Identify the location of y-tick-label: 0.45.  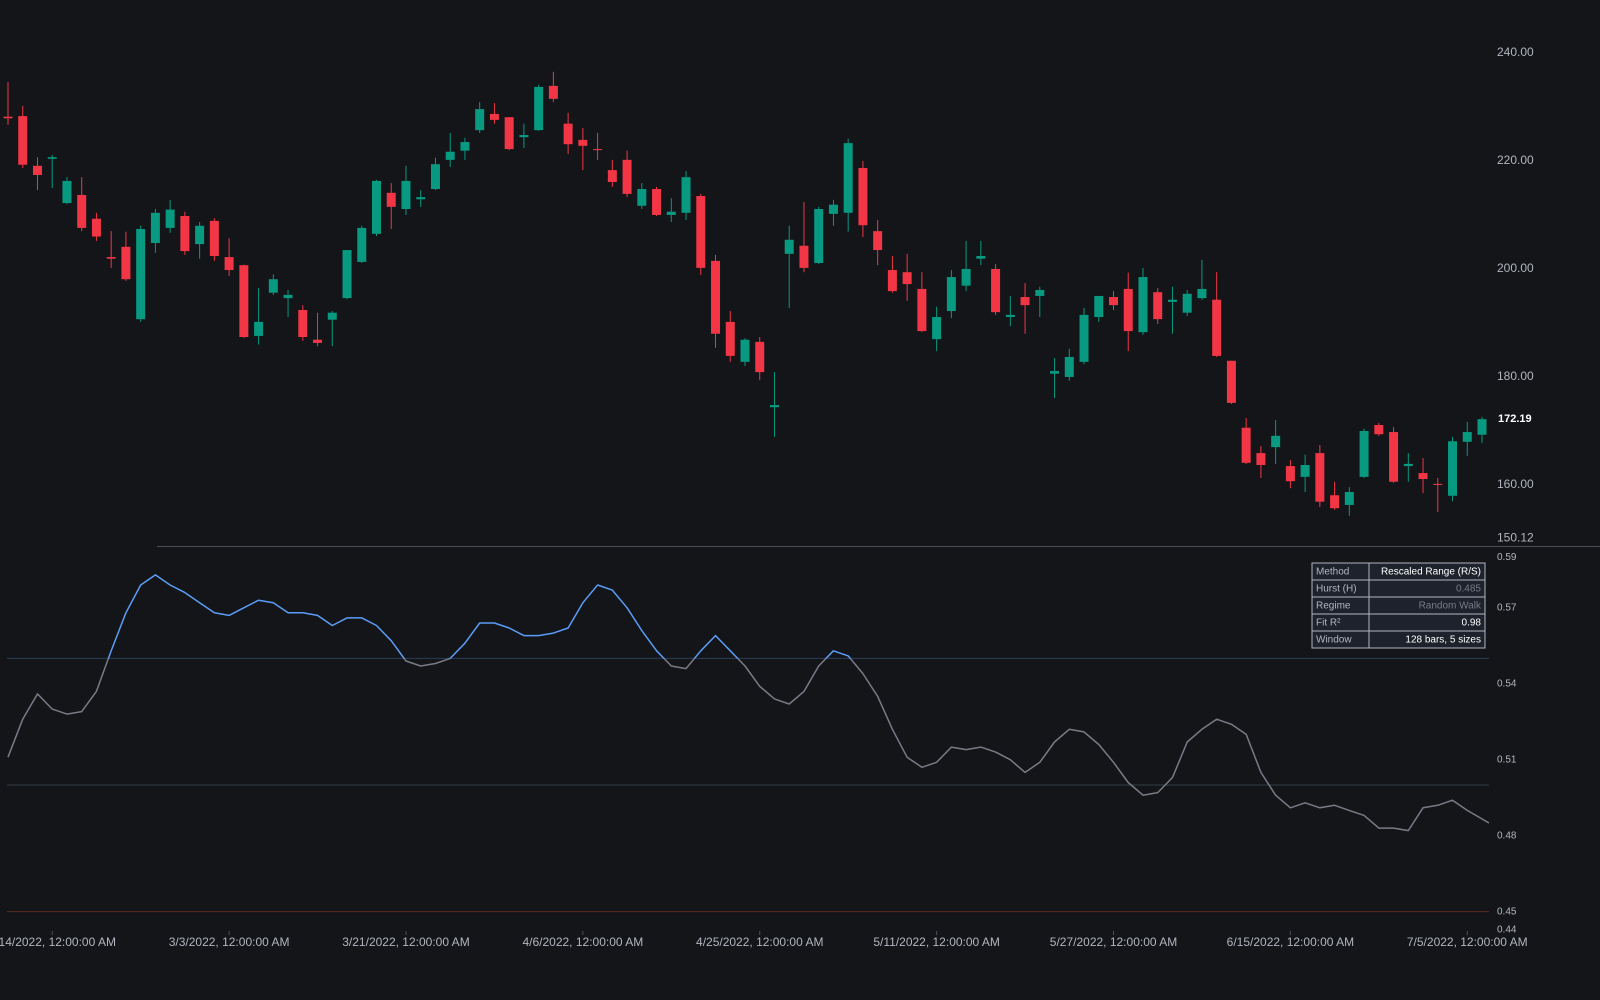
(1507, 911).